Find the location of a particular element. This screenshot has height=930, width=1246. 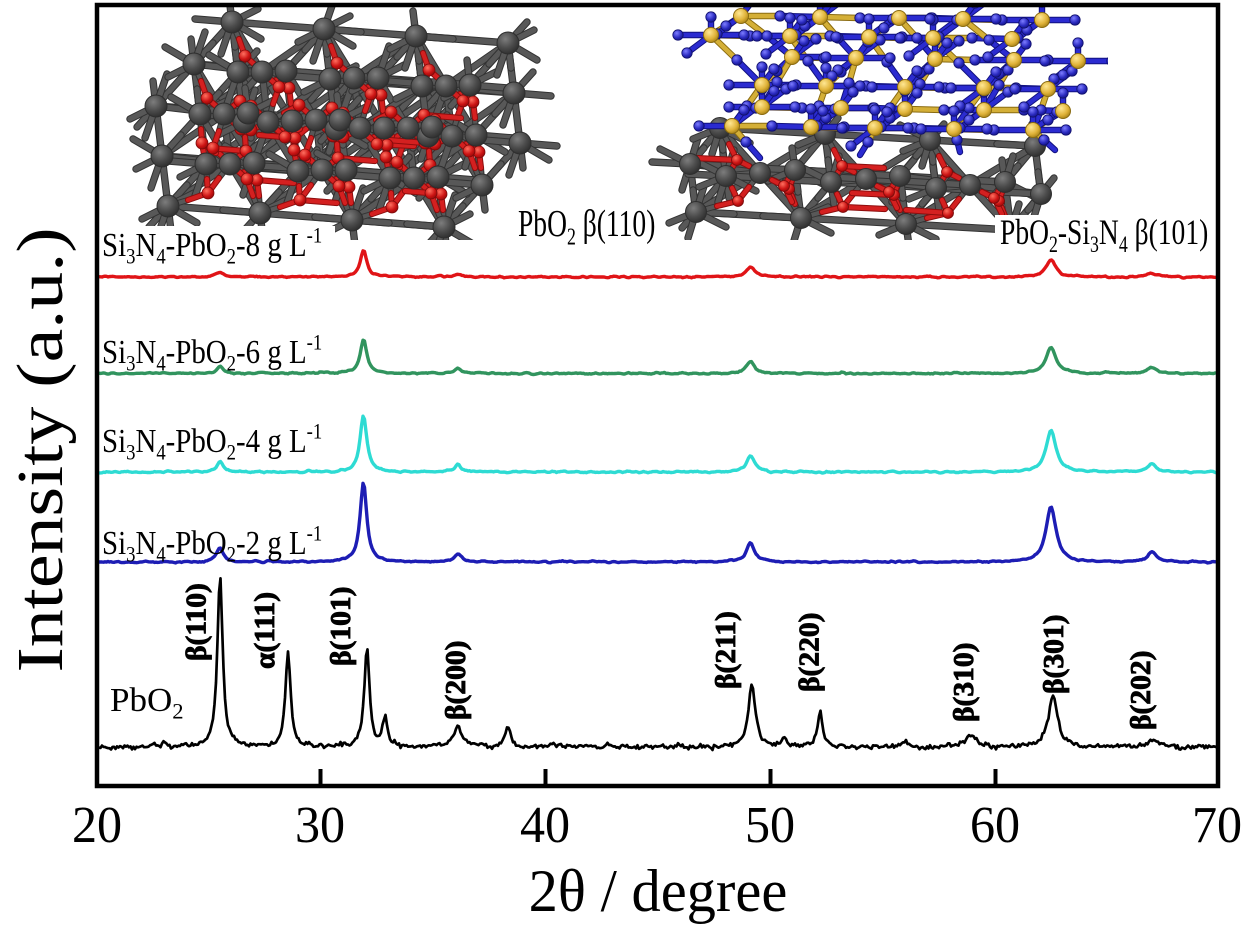

svg-text: β(301) is located at coordinates (1054, 654).